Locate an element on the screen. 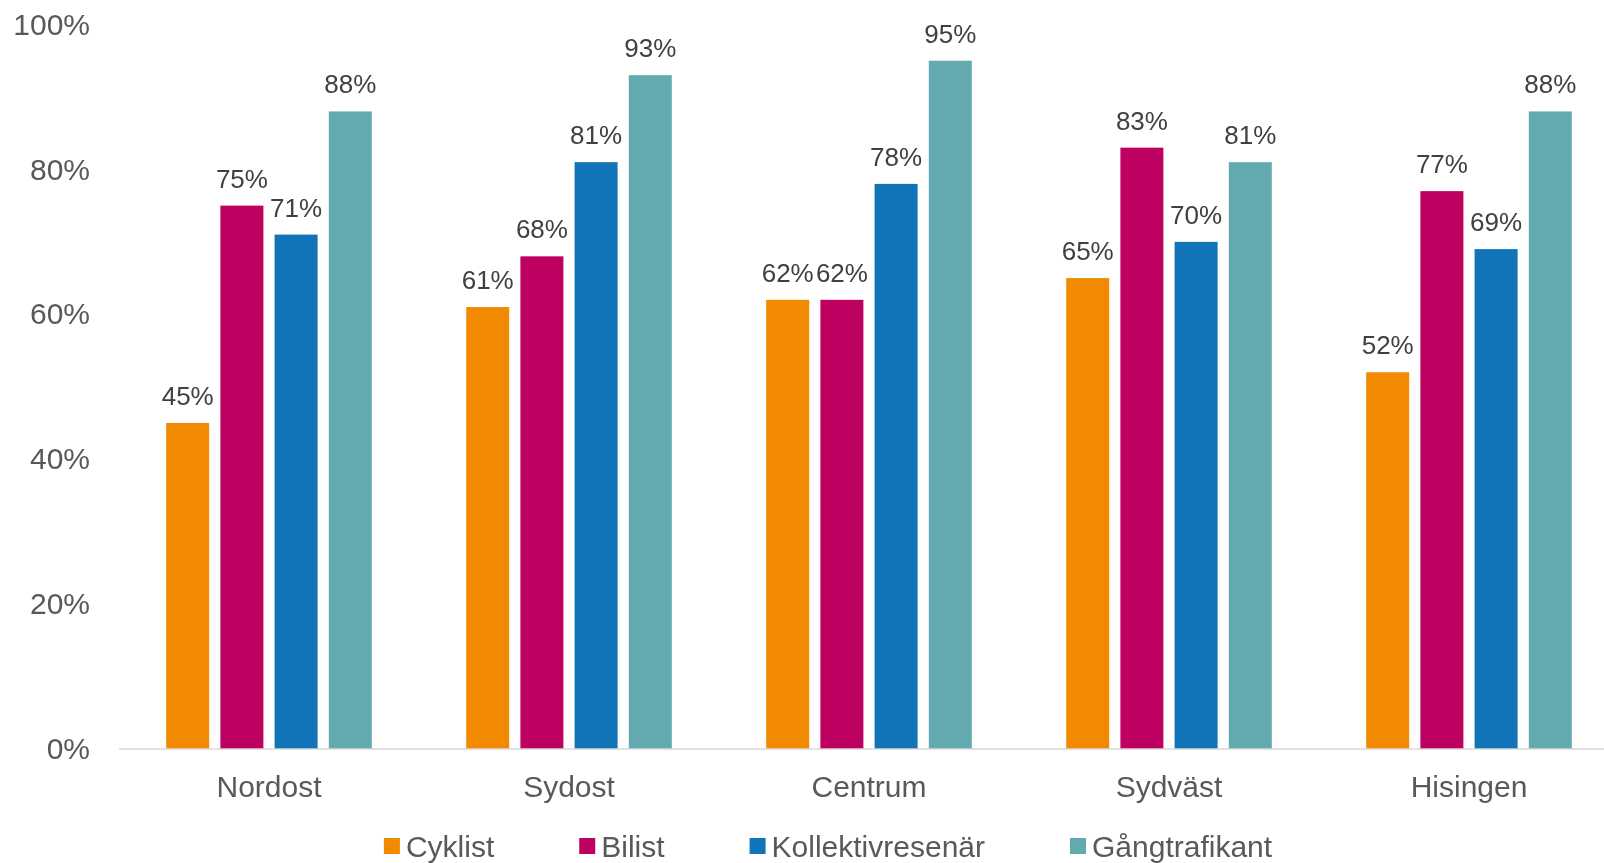  legend-label: Cyklist is located at coordinates (450, 846).